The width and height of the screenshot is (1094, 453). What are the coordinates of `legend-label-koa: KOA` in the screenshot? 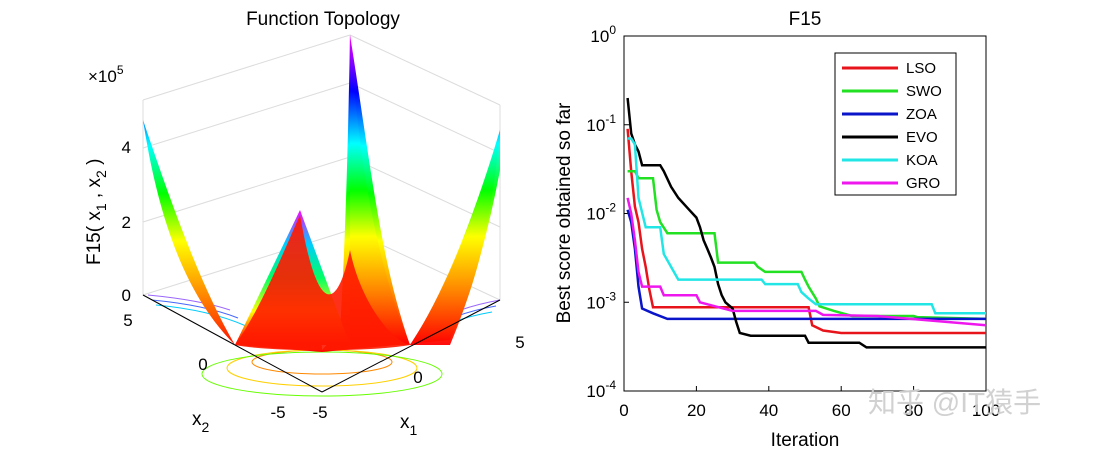 It's located at (922, 160).